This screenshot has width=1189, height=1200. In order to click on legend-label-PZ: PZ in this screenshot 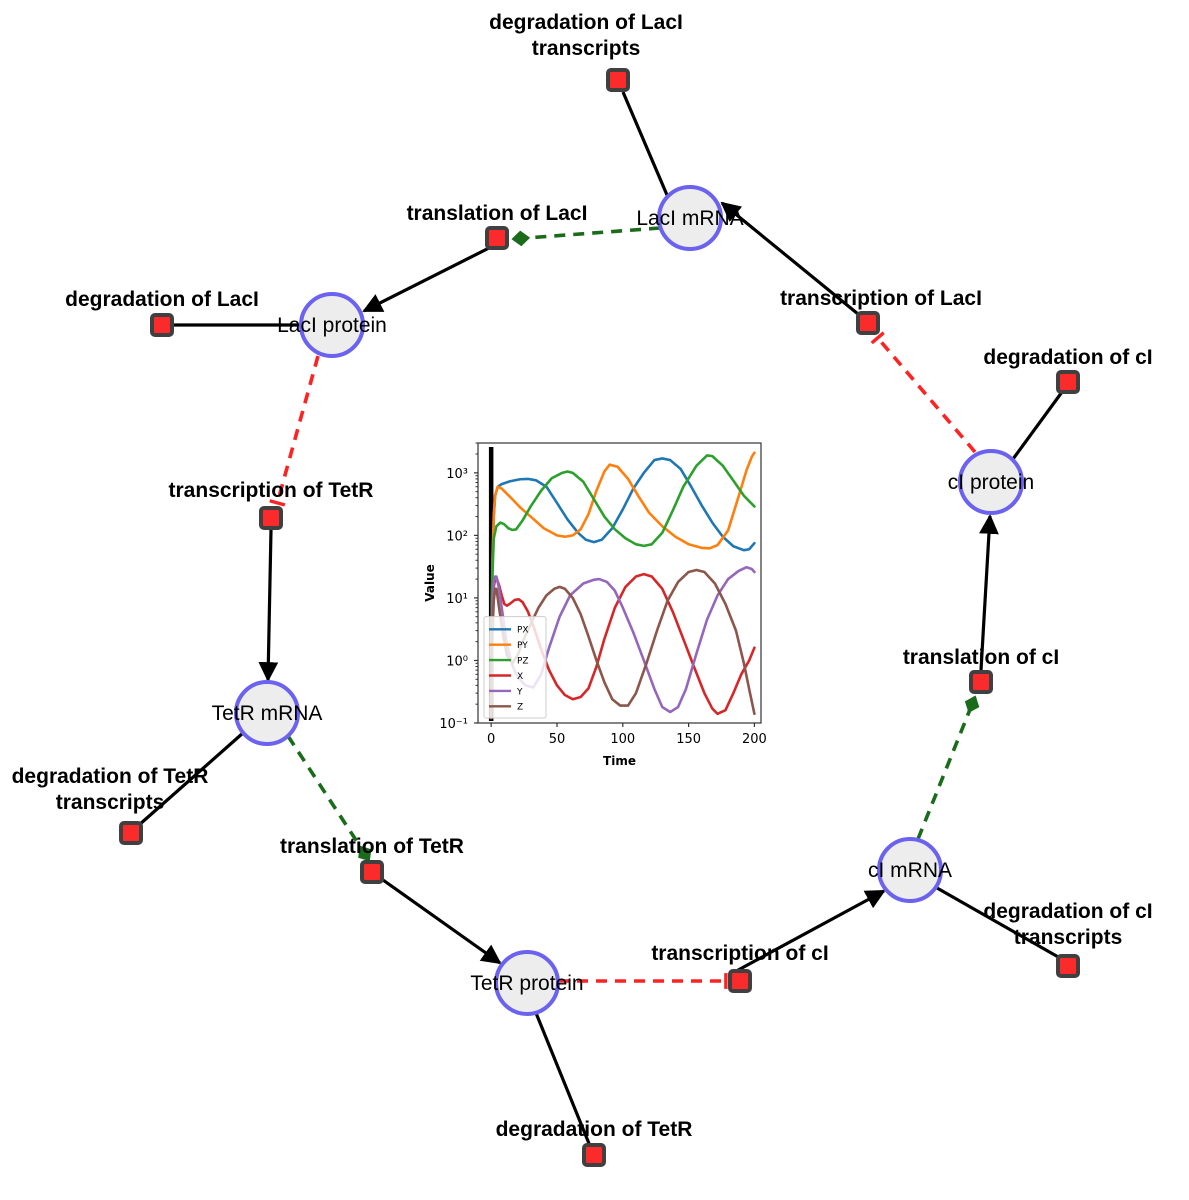, I will do `click(523, 662)`.